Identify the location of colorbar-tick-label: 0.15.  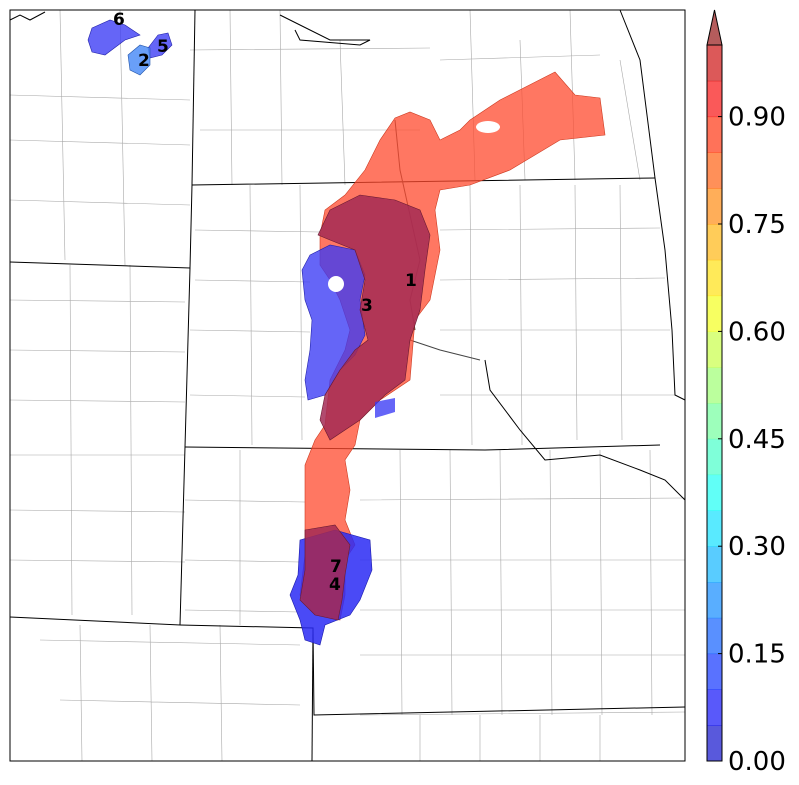
(757, 655).